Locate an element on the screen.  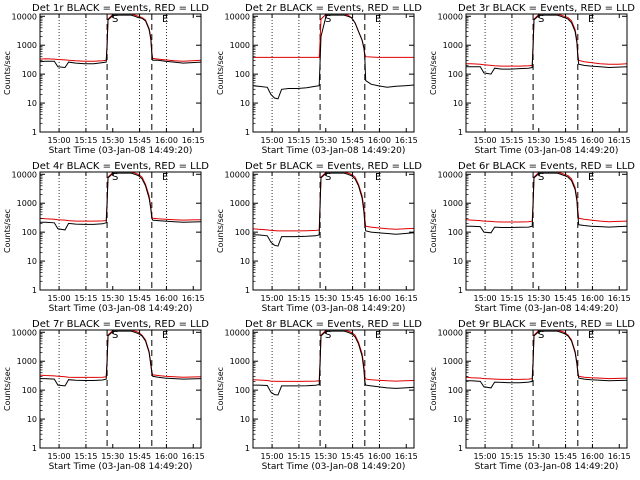
panel-title: Det 3r BLACK = Events, RED = LLD is located at coordinates (546, 8).